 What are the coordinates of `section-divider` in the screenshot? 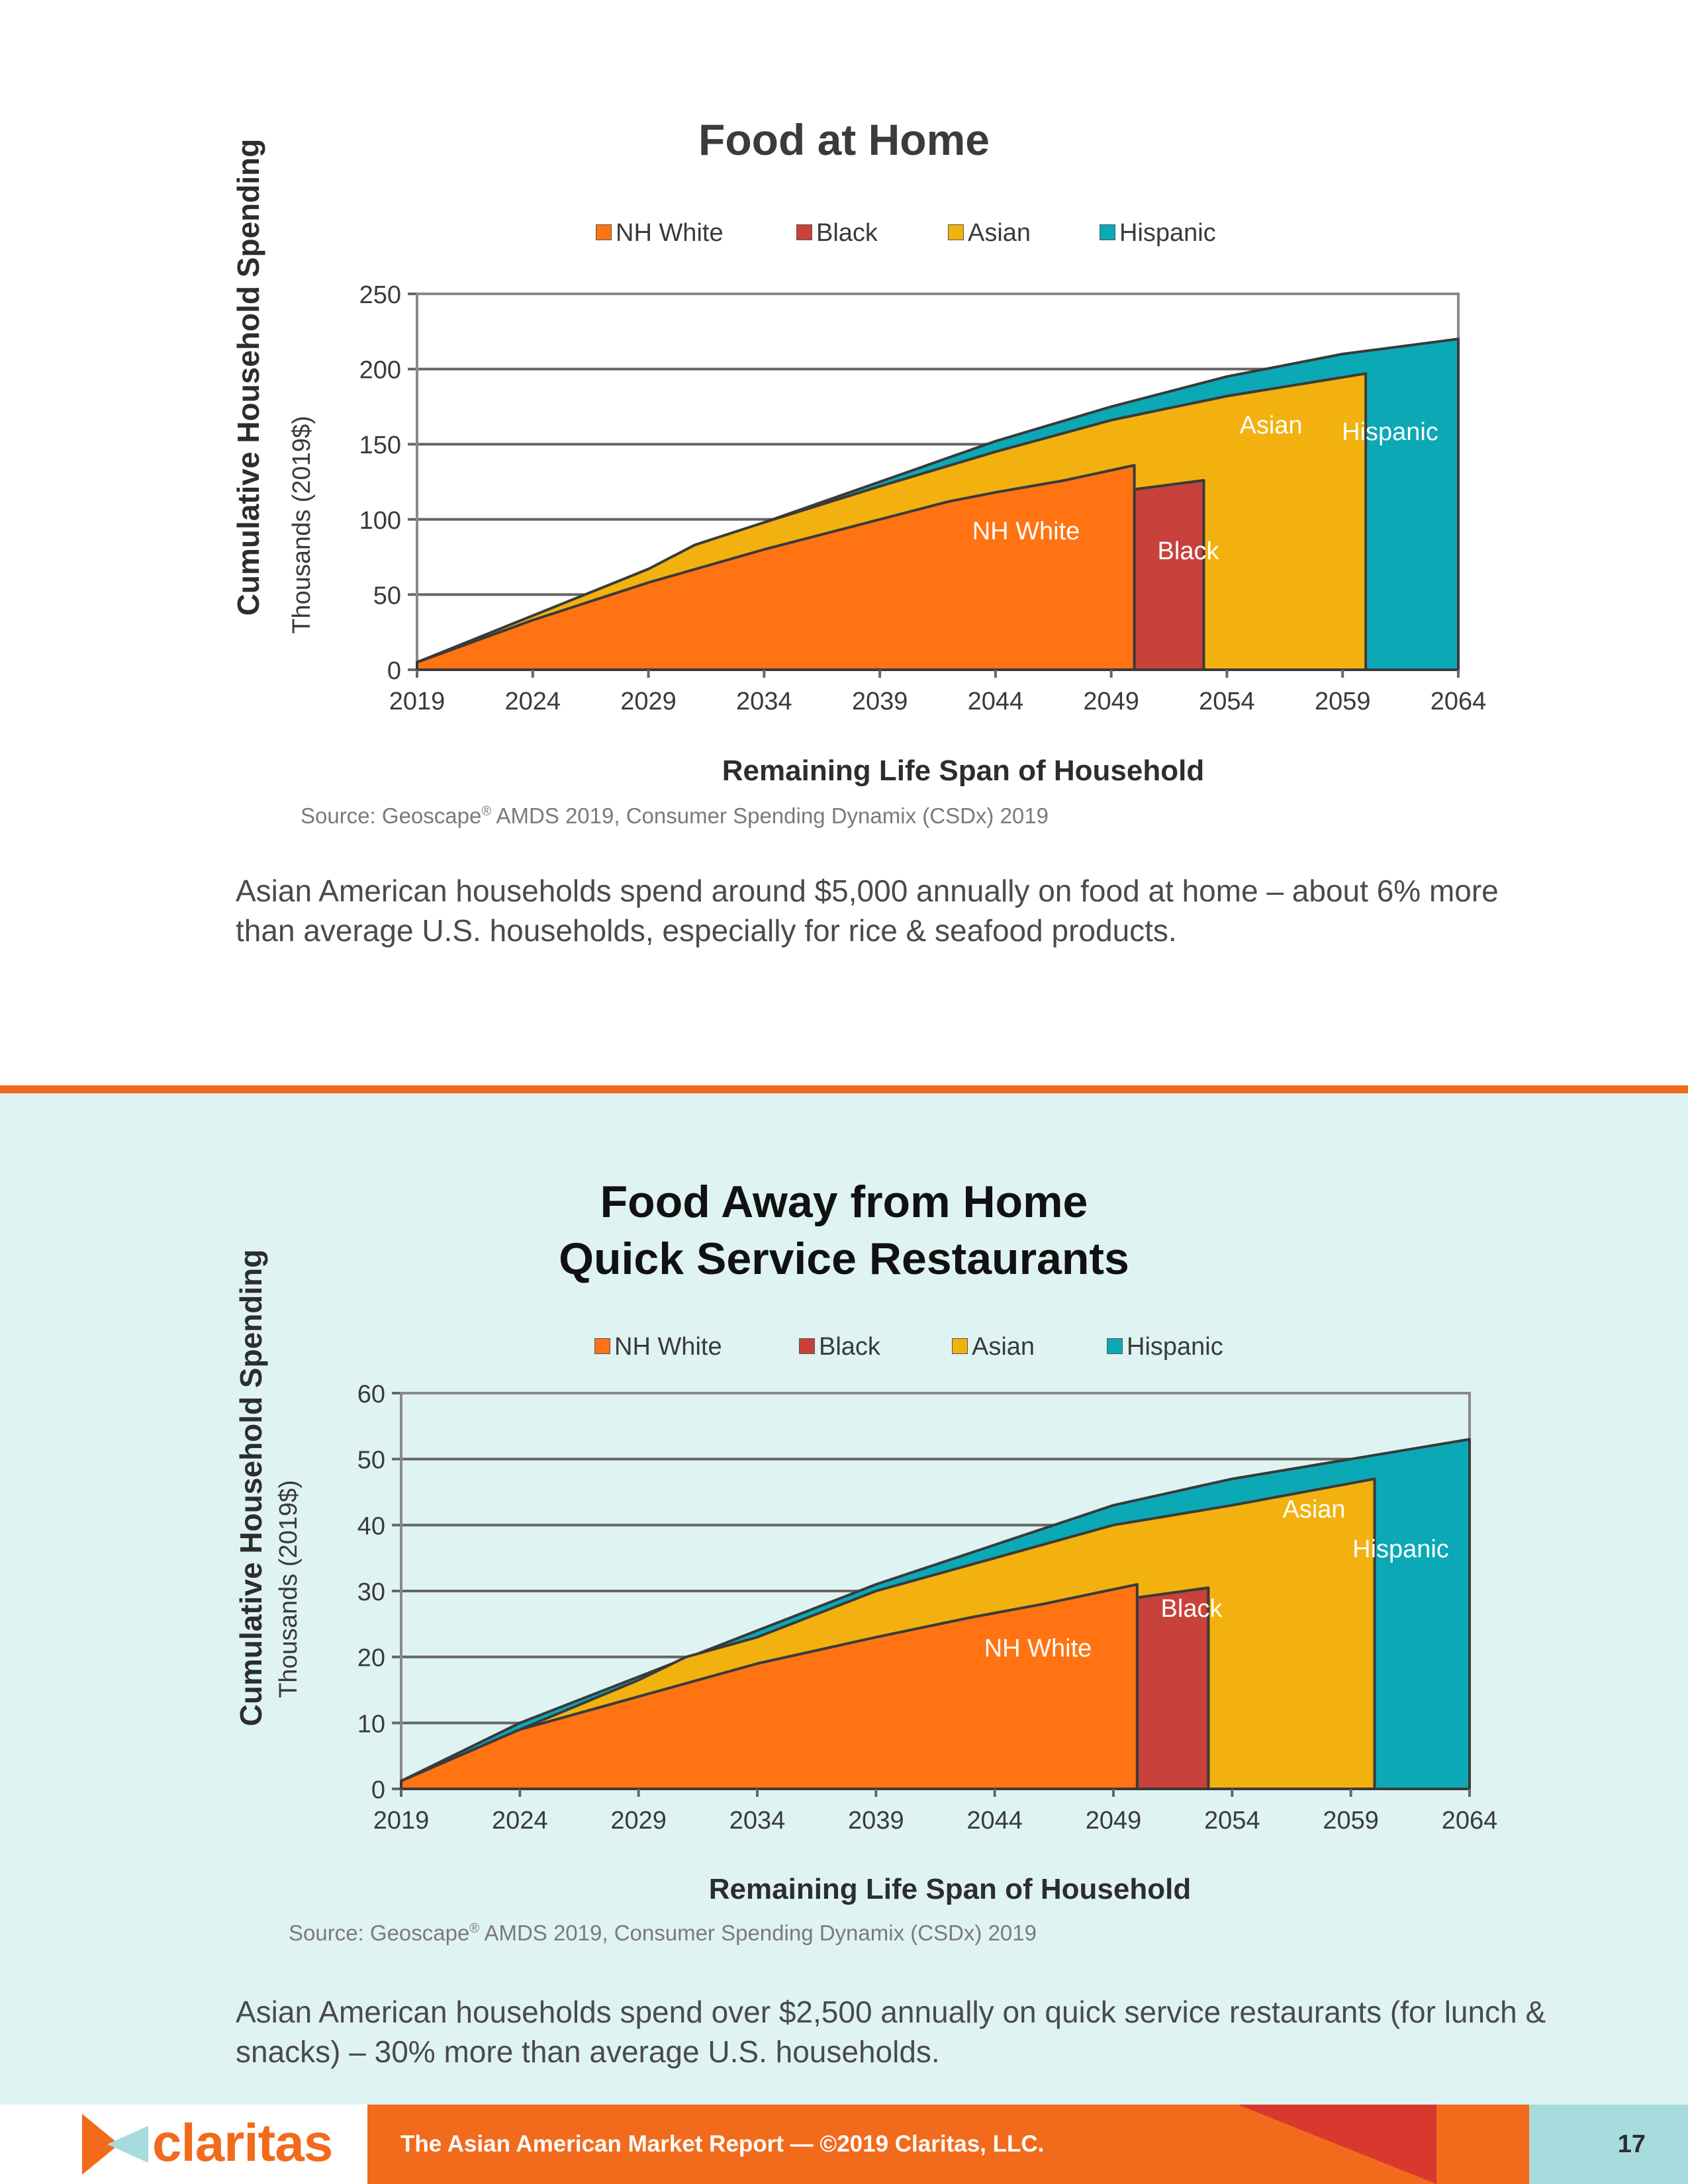 It's located at (844, 1089).